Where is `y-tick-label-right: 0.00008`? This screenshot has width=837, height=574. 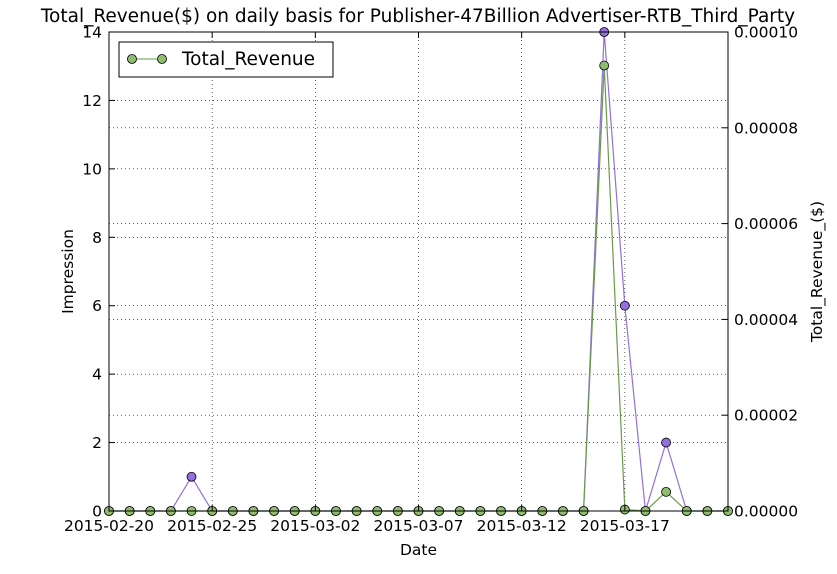
y-tick-label-right: 0.00008 is located at coordinates (766, 128).